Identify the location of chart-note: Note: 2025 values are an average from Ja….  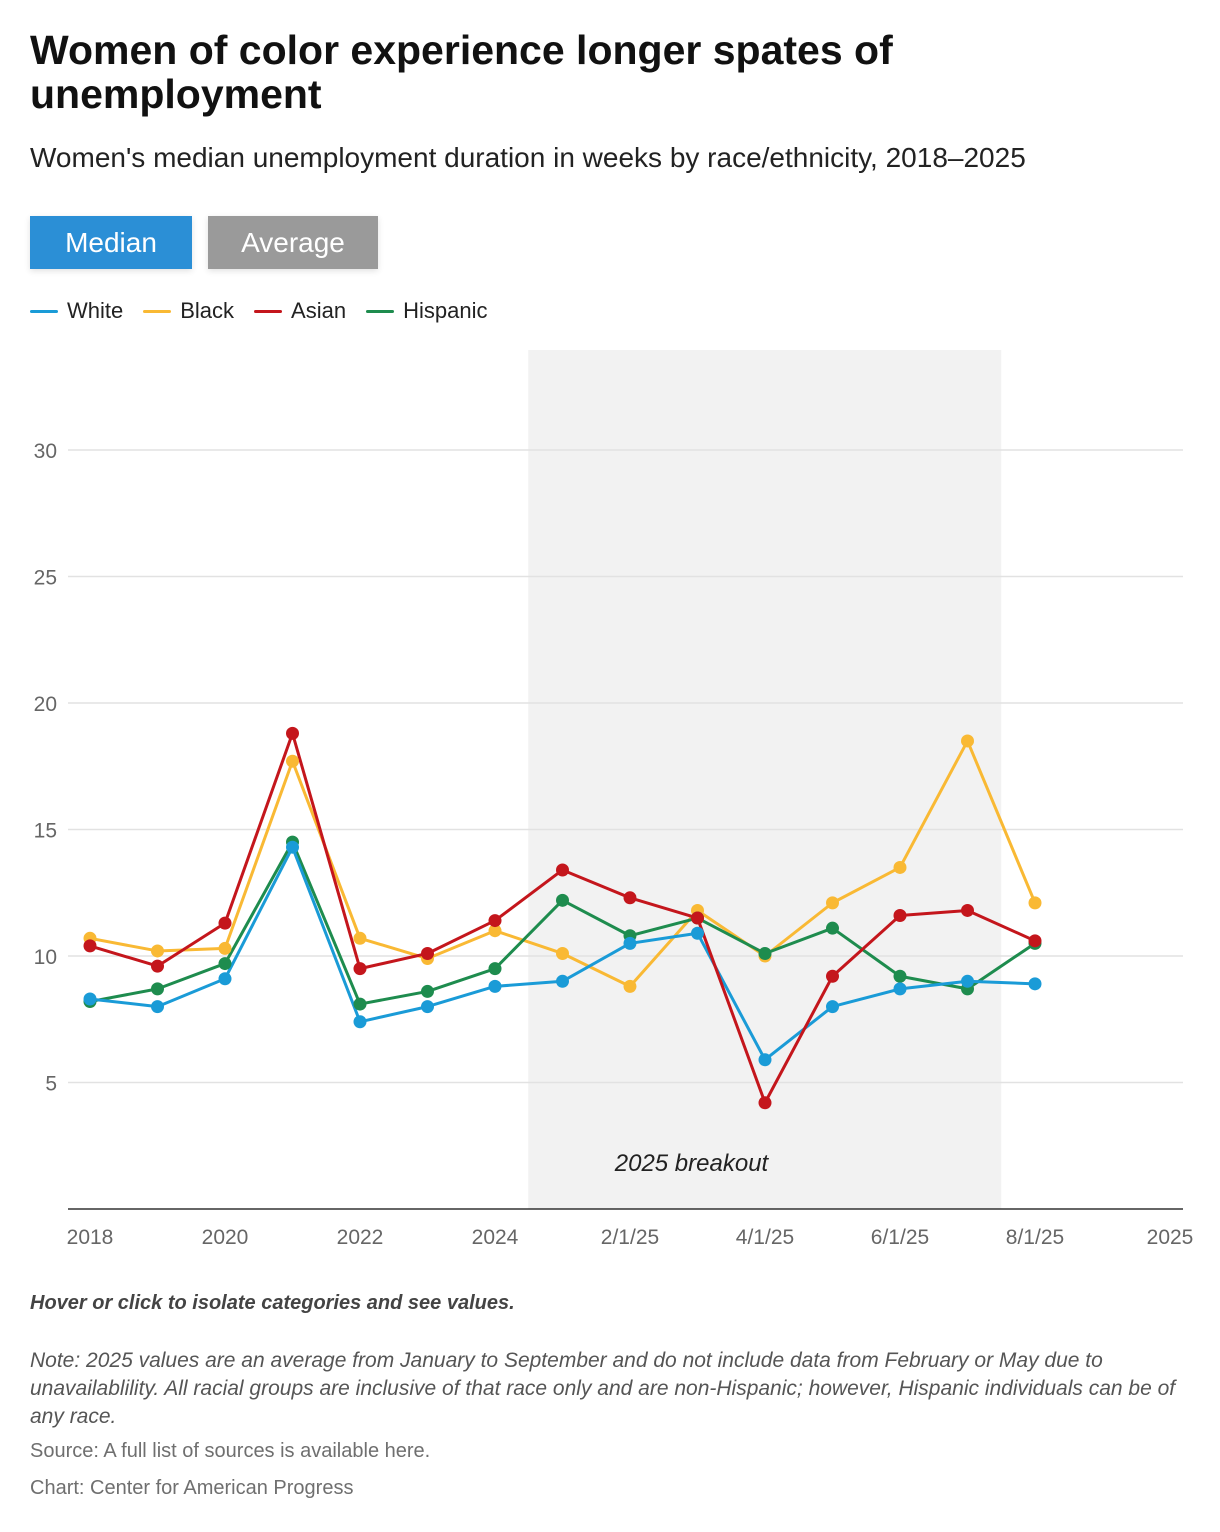
(603, 1388).